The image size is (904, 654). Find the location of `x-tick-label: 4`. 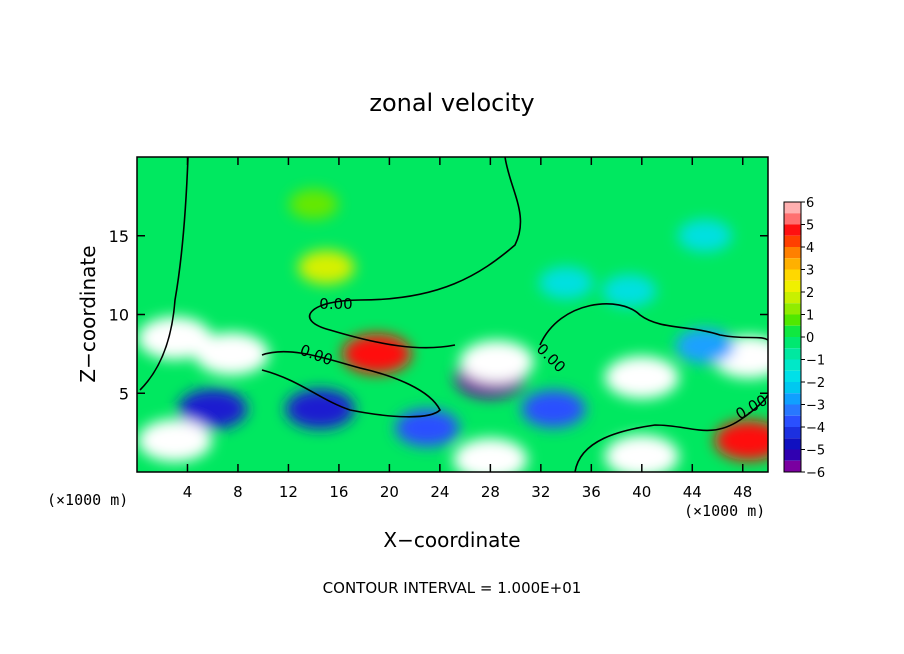

x-tick-label: 4 is located at coordinates (188, 492).